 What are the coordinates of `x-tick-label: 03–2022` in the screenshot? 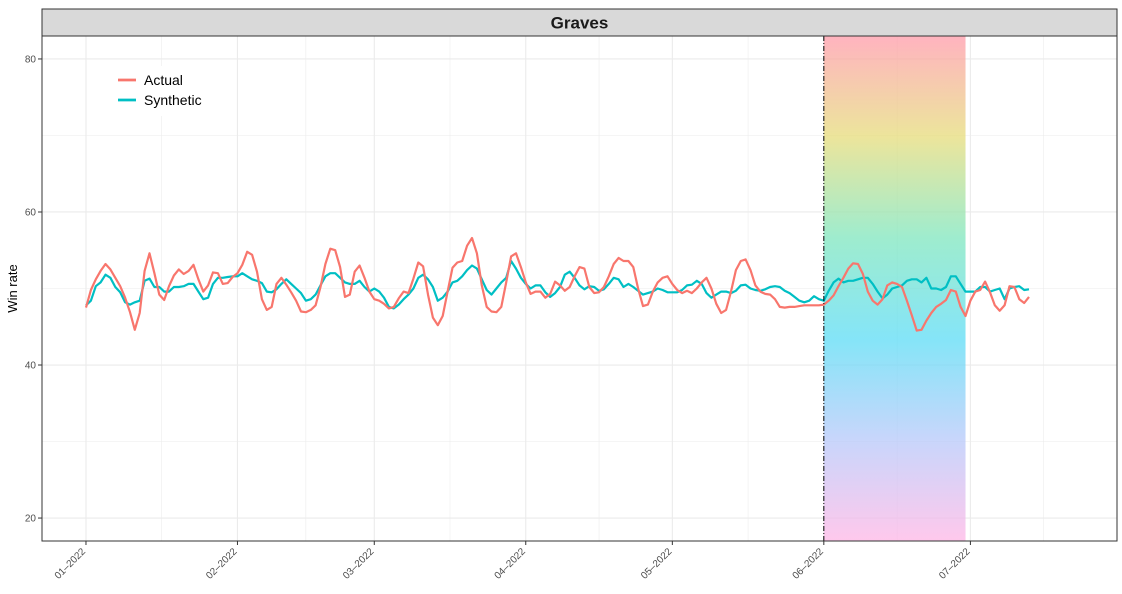 It's located at (359, 564).